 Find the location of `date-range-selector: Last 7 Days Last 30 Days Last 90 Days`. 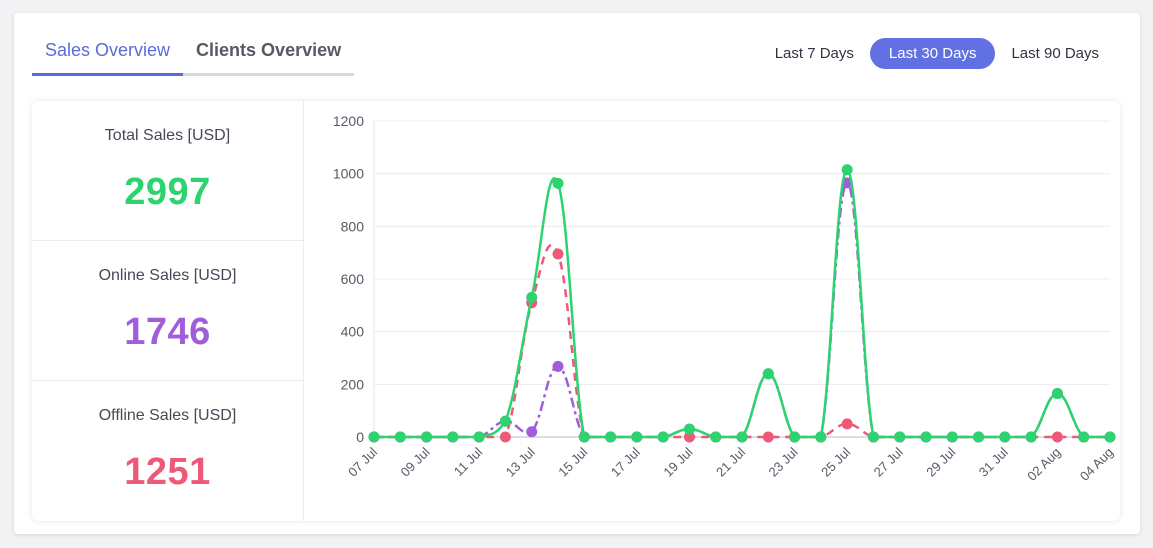

date-range-selector: Last 7 Days Last 30 Days Last 90 Days is located at coordinates (937, 53).